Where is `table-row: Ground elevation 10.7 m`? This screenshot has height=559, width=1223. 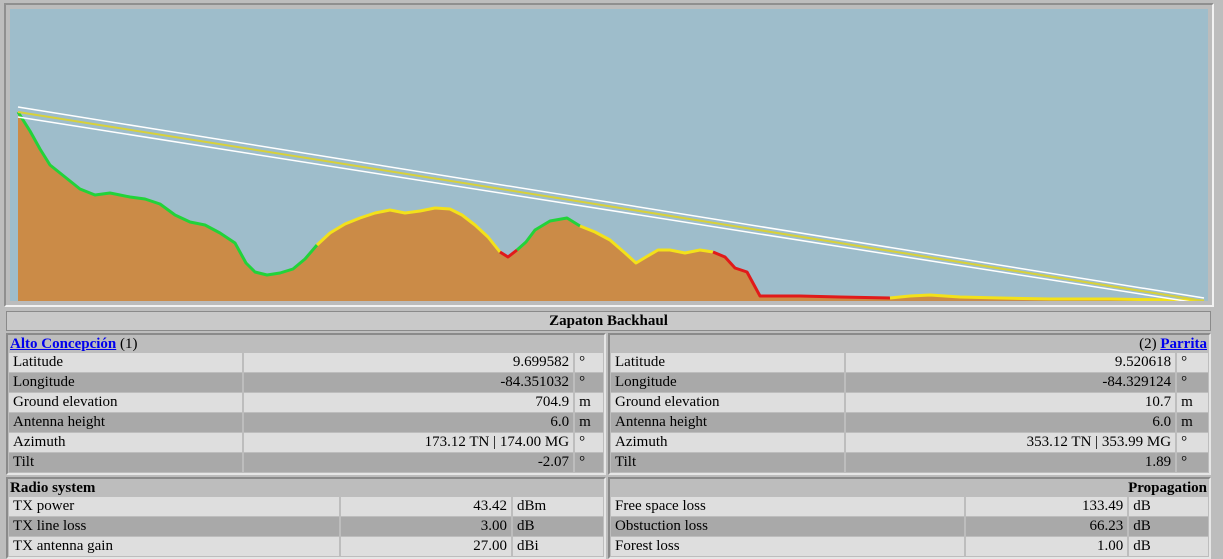
table-row: Ground elevation 10.7 m is located at coordinates (909, 403).